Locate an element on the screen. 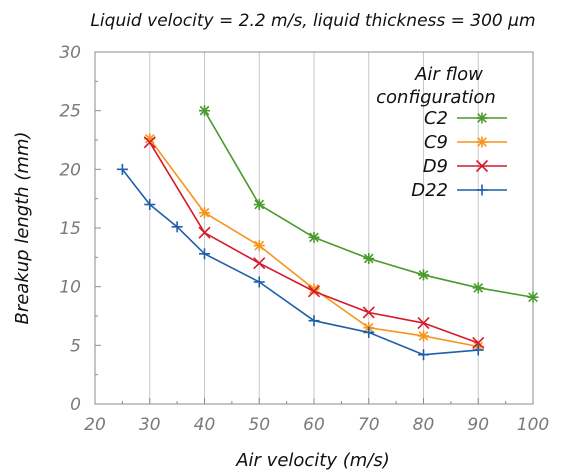  x-tick-label: 100 is located at coordinates (533, 425).